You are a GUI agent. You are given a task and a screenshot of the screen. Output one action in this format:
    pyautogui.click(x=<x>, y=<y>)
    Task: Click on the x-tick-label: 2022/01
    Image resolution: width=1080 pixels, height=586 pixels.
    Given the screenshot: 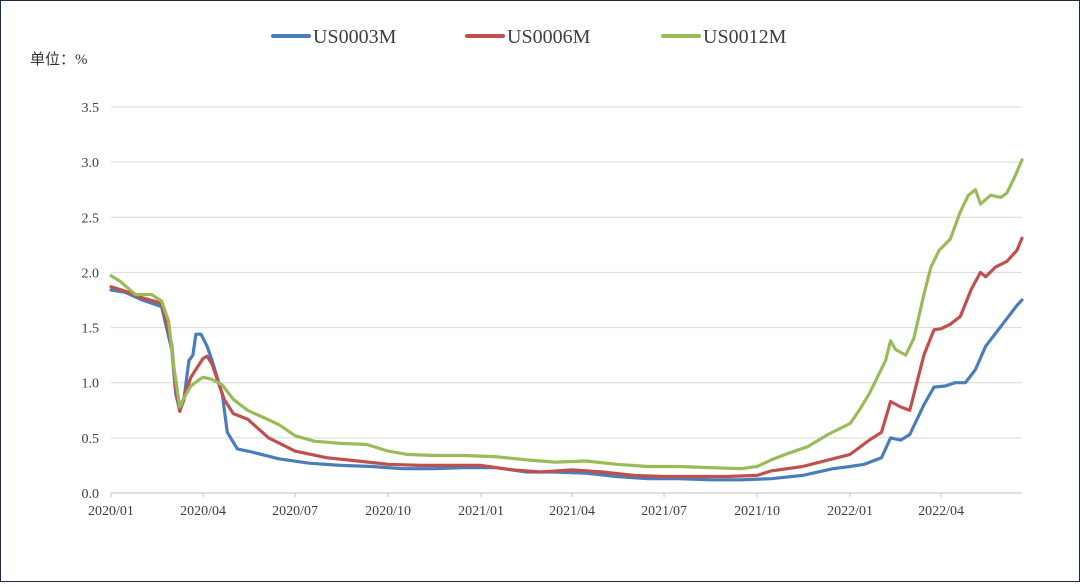 What is the action you would take?
    pyautogui.click(x=850, y=511)
    